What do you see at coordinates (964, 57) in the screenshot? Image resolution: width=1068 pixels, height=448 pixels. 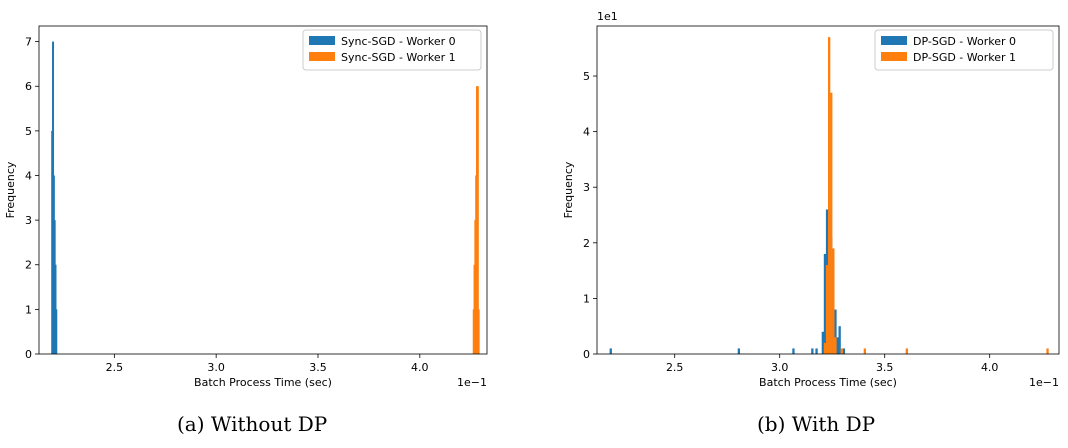 I see `legend-entry: DP-SGD - Worker 1` at bounding box center [964, 57].